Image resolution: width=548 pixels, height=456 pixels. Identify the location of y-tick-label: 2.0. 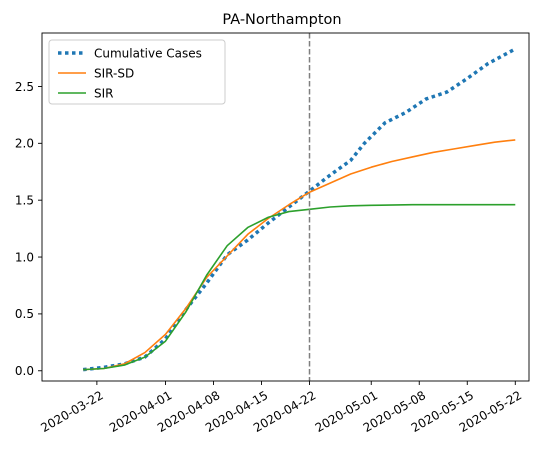
(24, 144).